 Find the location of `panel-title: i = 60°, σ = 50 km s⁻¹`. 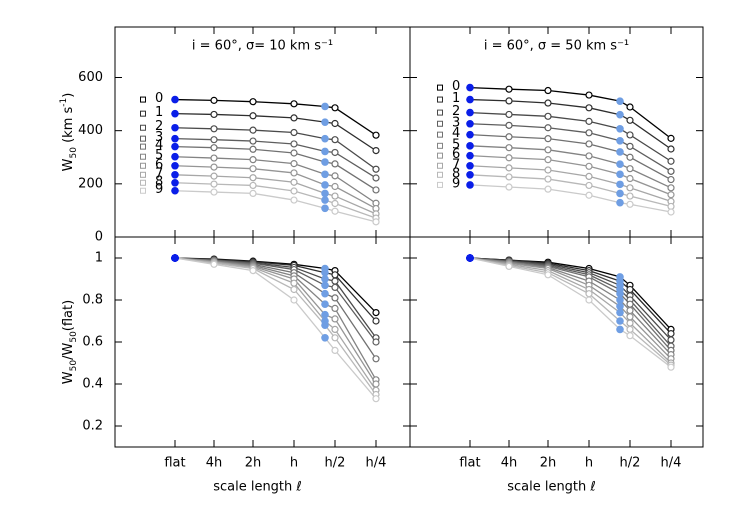

panel-title: i = 60°, σ = 50 km s⁻¹ is located at coordinates (556, 46).